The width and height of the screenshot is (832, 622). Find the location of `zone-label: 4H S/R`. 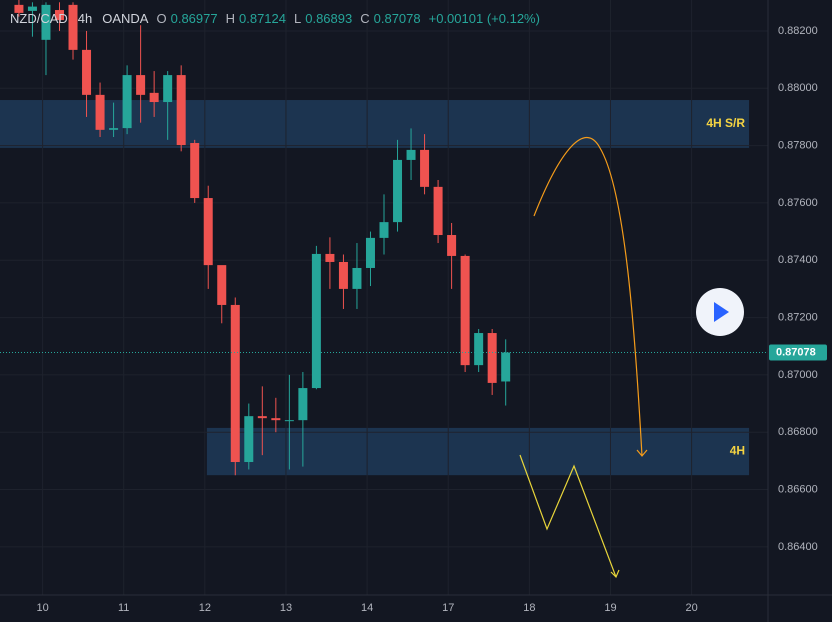

zone-label: 4H S/R is located at coordinates (725, 123).